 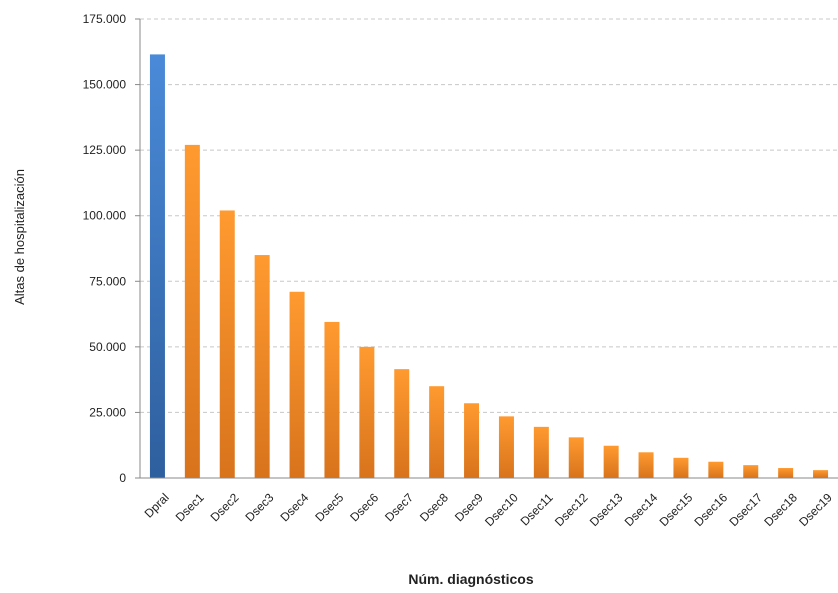 What do you see at coordinates (780, 509) in the screenshot?
I see `x-tick-label: Dsec18` at bounding box center [780, 509].